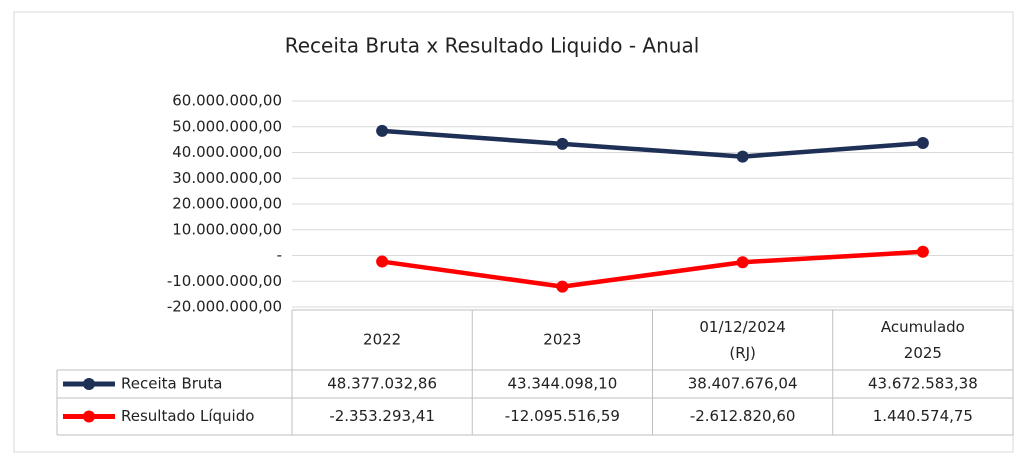  What do you see at coordinates (227, 204) in the screenshot?
I see `y-tick-label: 20.000.000,00` at bounding box center [227, 204].